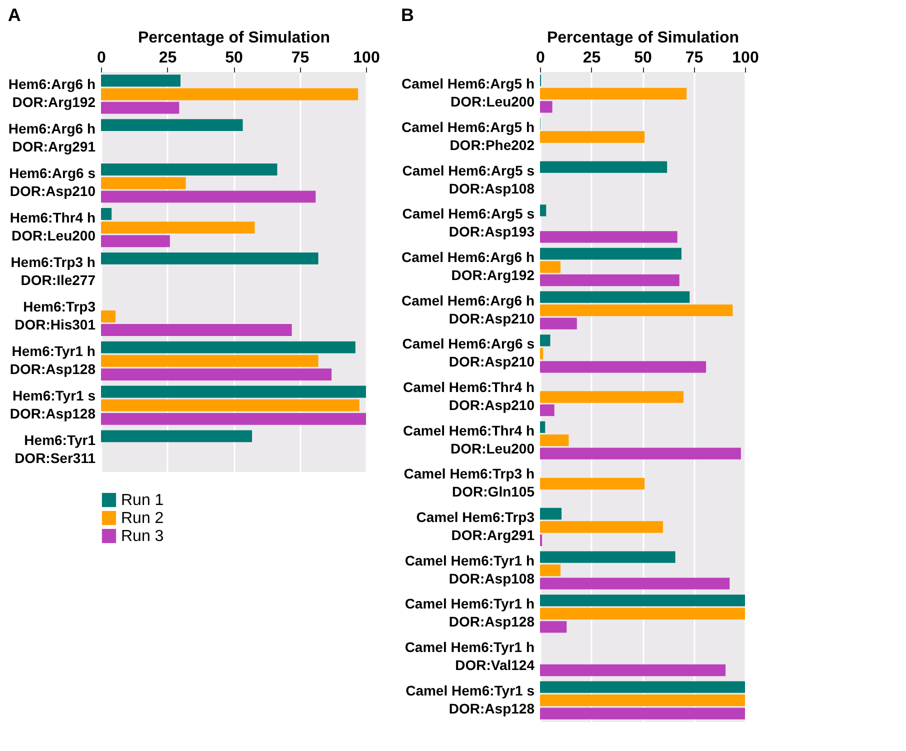 Image resolution: width=906 pixels, height=751 pixels. Describe the element at coordinates (468, 266) in the screenshot. I see `y-tick-label: Camel Hem6:Arg6 h DOR:Arg192` at that location.